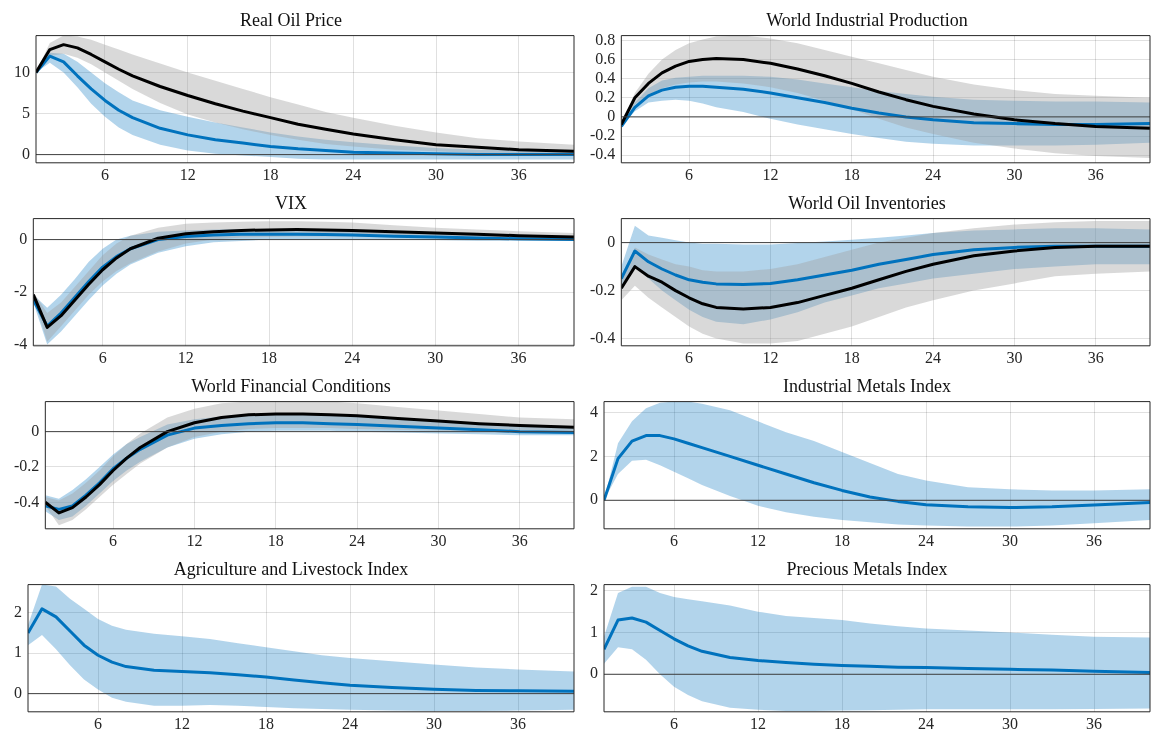  What do you see at coordinates (291, 568) in the screenshot?
I see `chart-title: Agriculture and Livestock Index` at bounding box center [291, 568].